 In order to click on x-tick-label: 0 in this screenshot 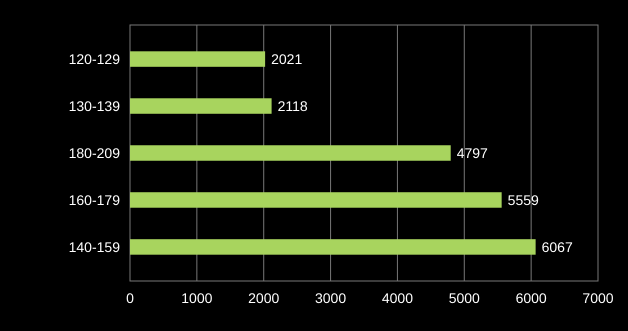, I will do `click(130, 298)`.